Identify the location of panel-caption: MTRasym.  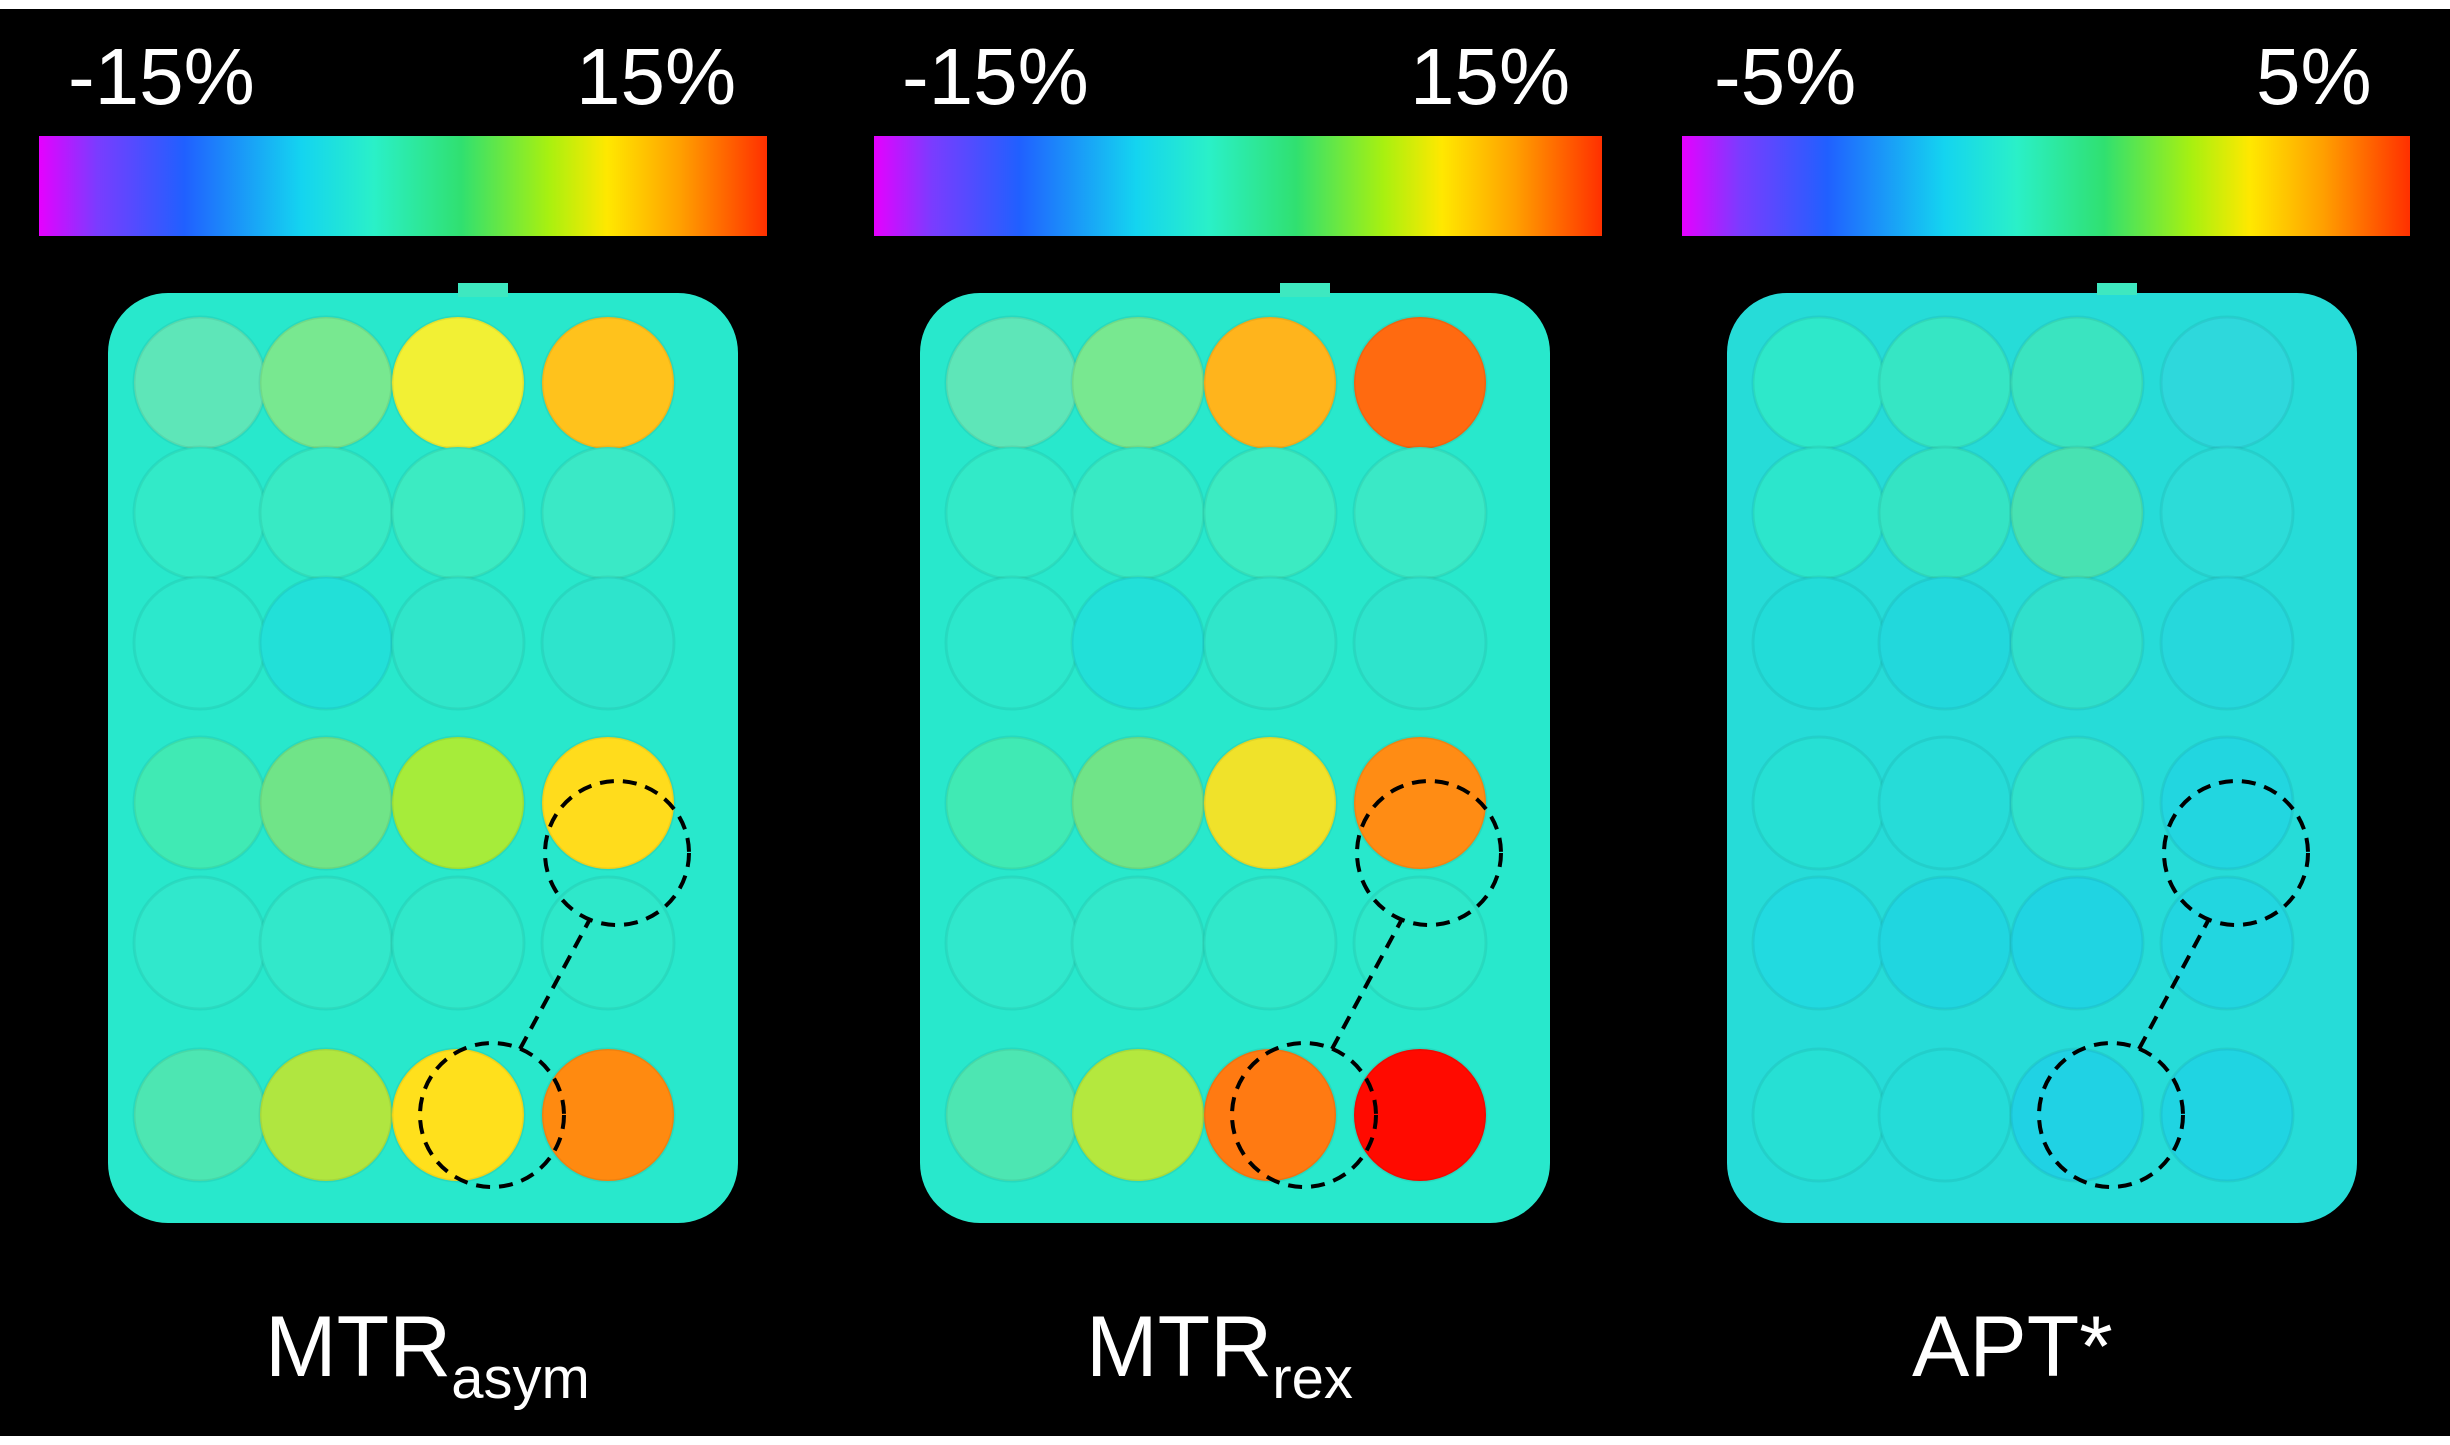
(427, 1355).